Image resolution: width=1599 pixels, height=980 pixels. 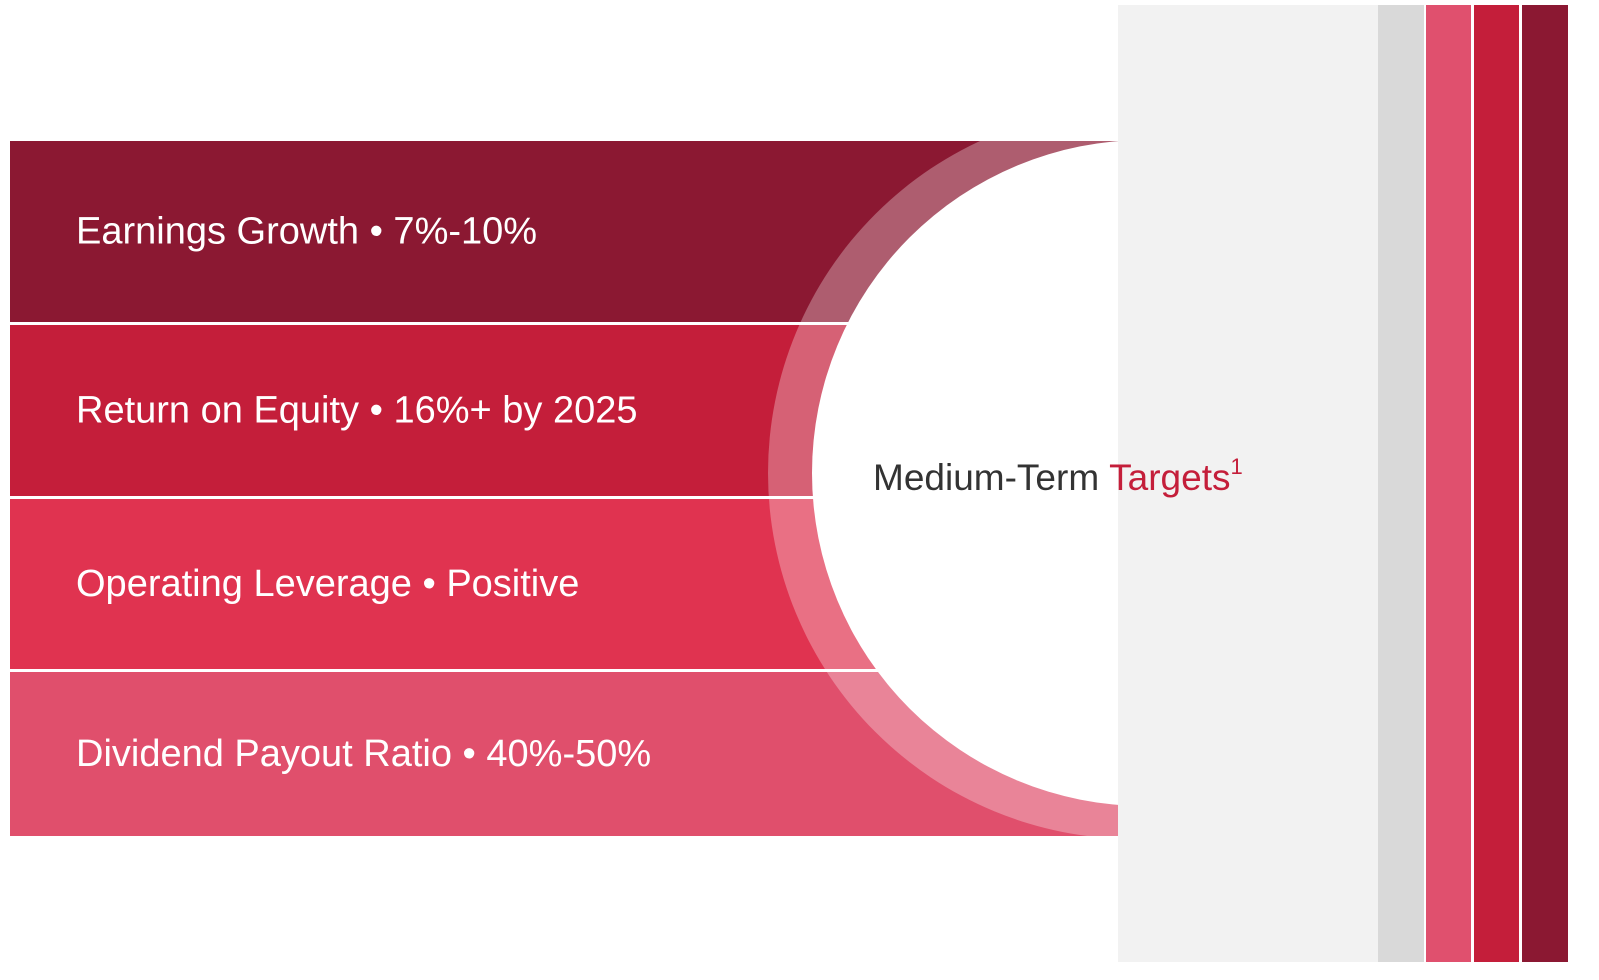 I want to click on center-title-main: Medium-Term, so click(x=986, y=477).